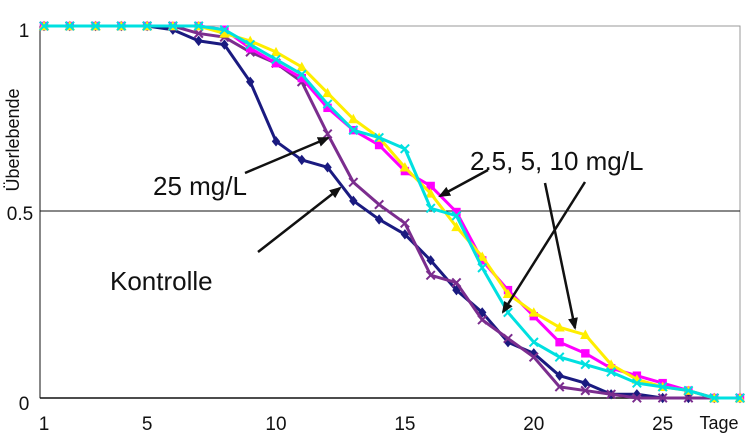  Describe the element at coordinates (287, 155) in the screenshot. I see `annotation-arrow-dose-low` at that location.